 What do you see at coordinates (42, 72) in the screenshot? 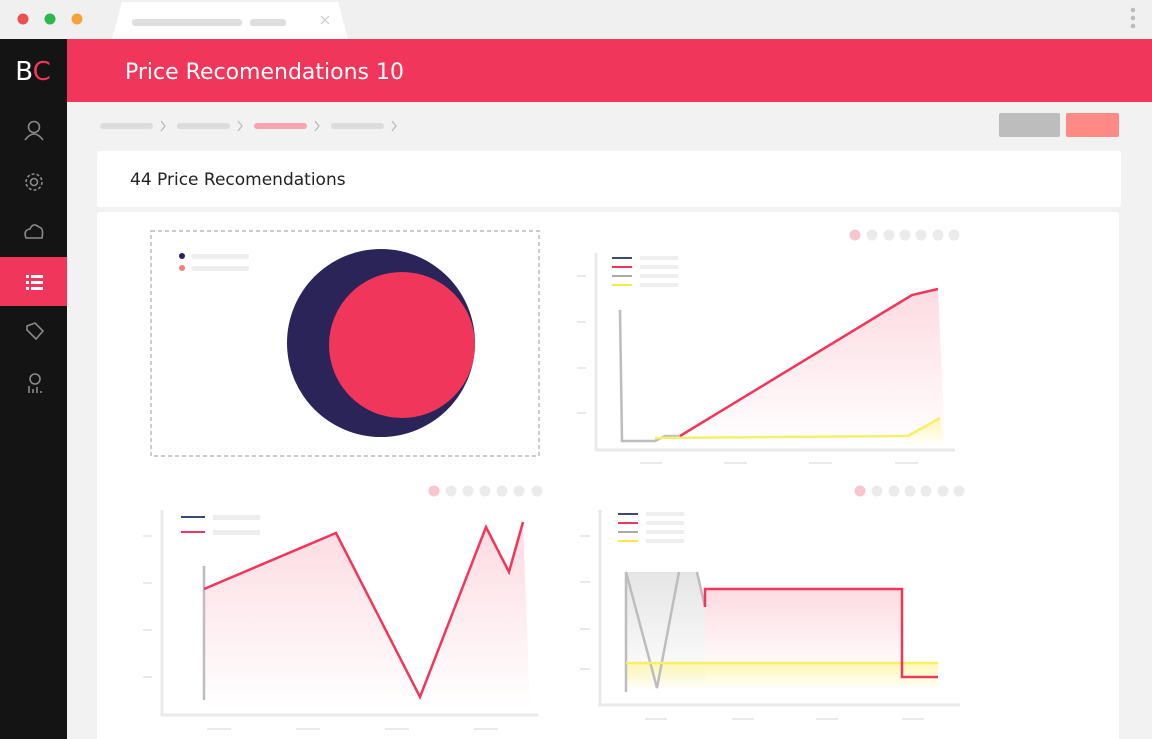
I see `logo-c: C` at bounding box center [42, 72].